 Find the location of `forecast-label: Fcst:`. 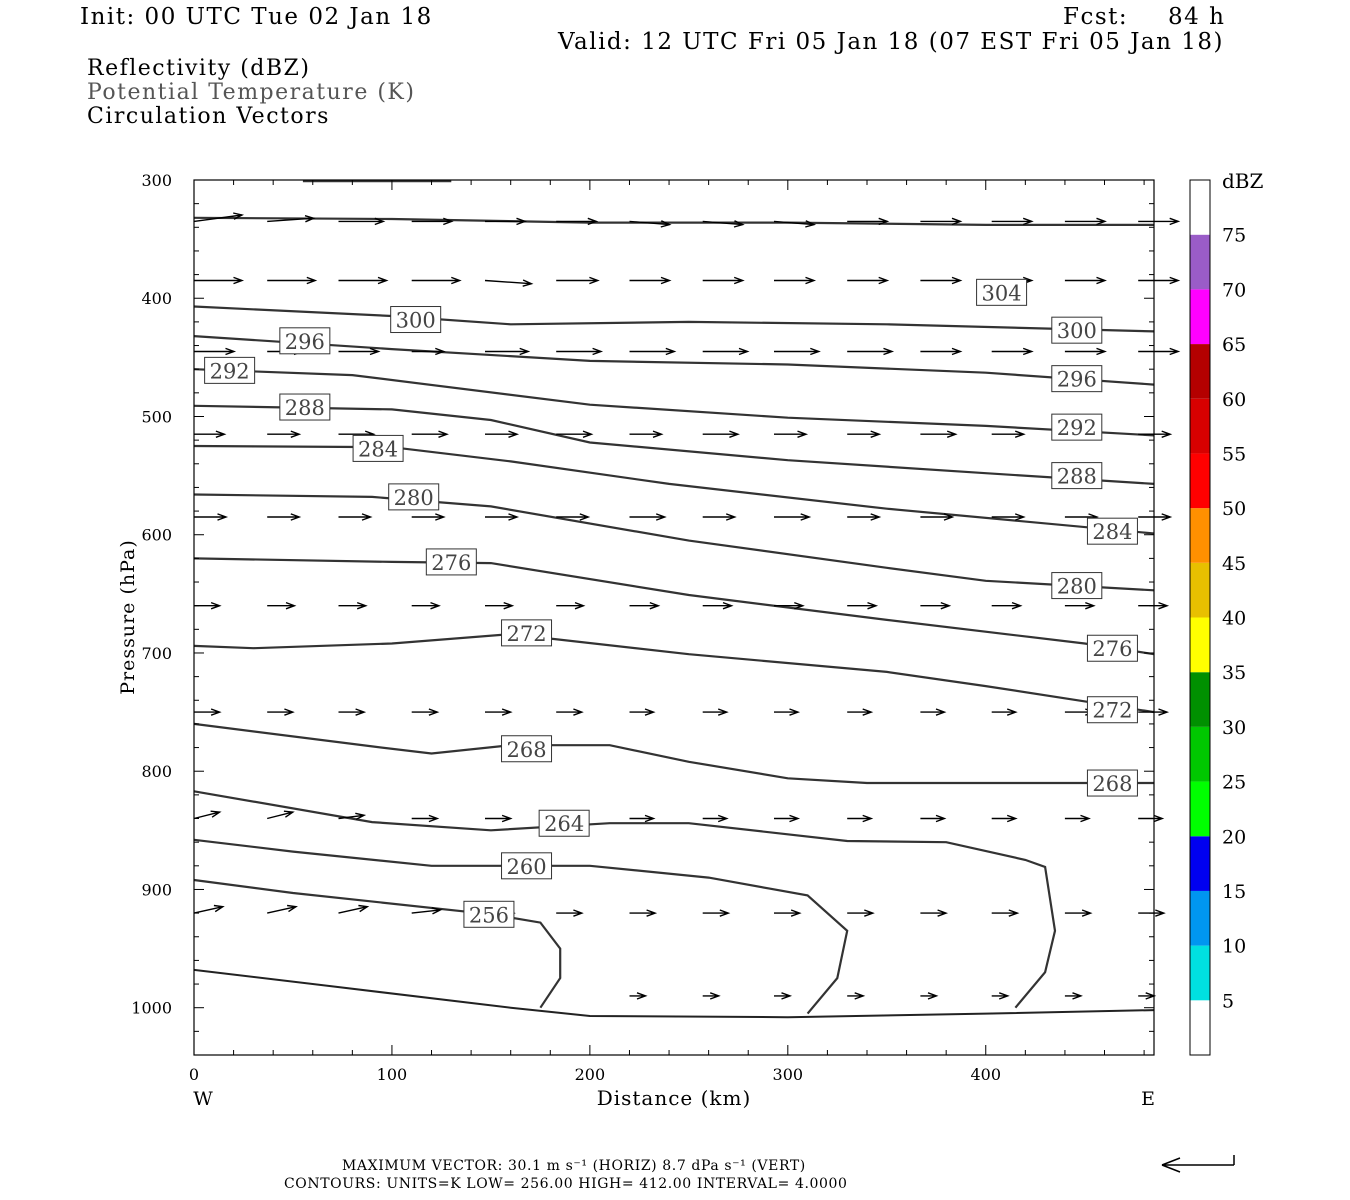

forecast-label: Fcst: is located at coordinates (1096, 17).